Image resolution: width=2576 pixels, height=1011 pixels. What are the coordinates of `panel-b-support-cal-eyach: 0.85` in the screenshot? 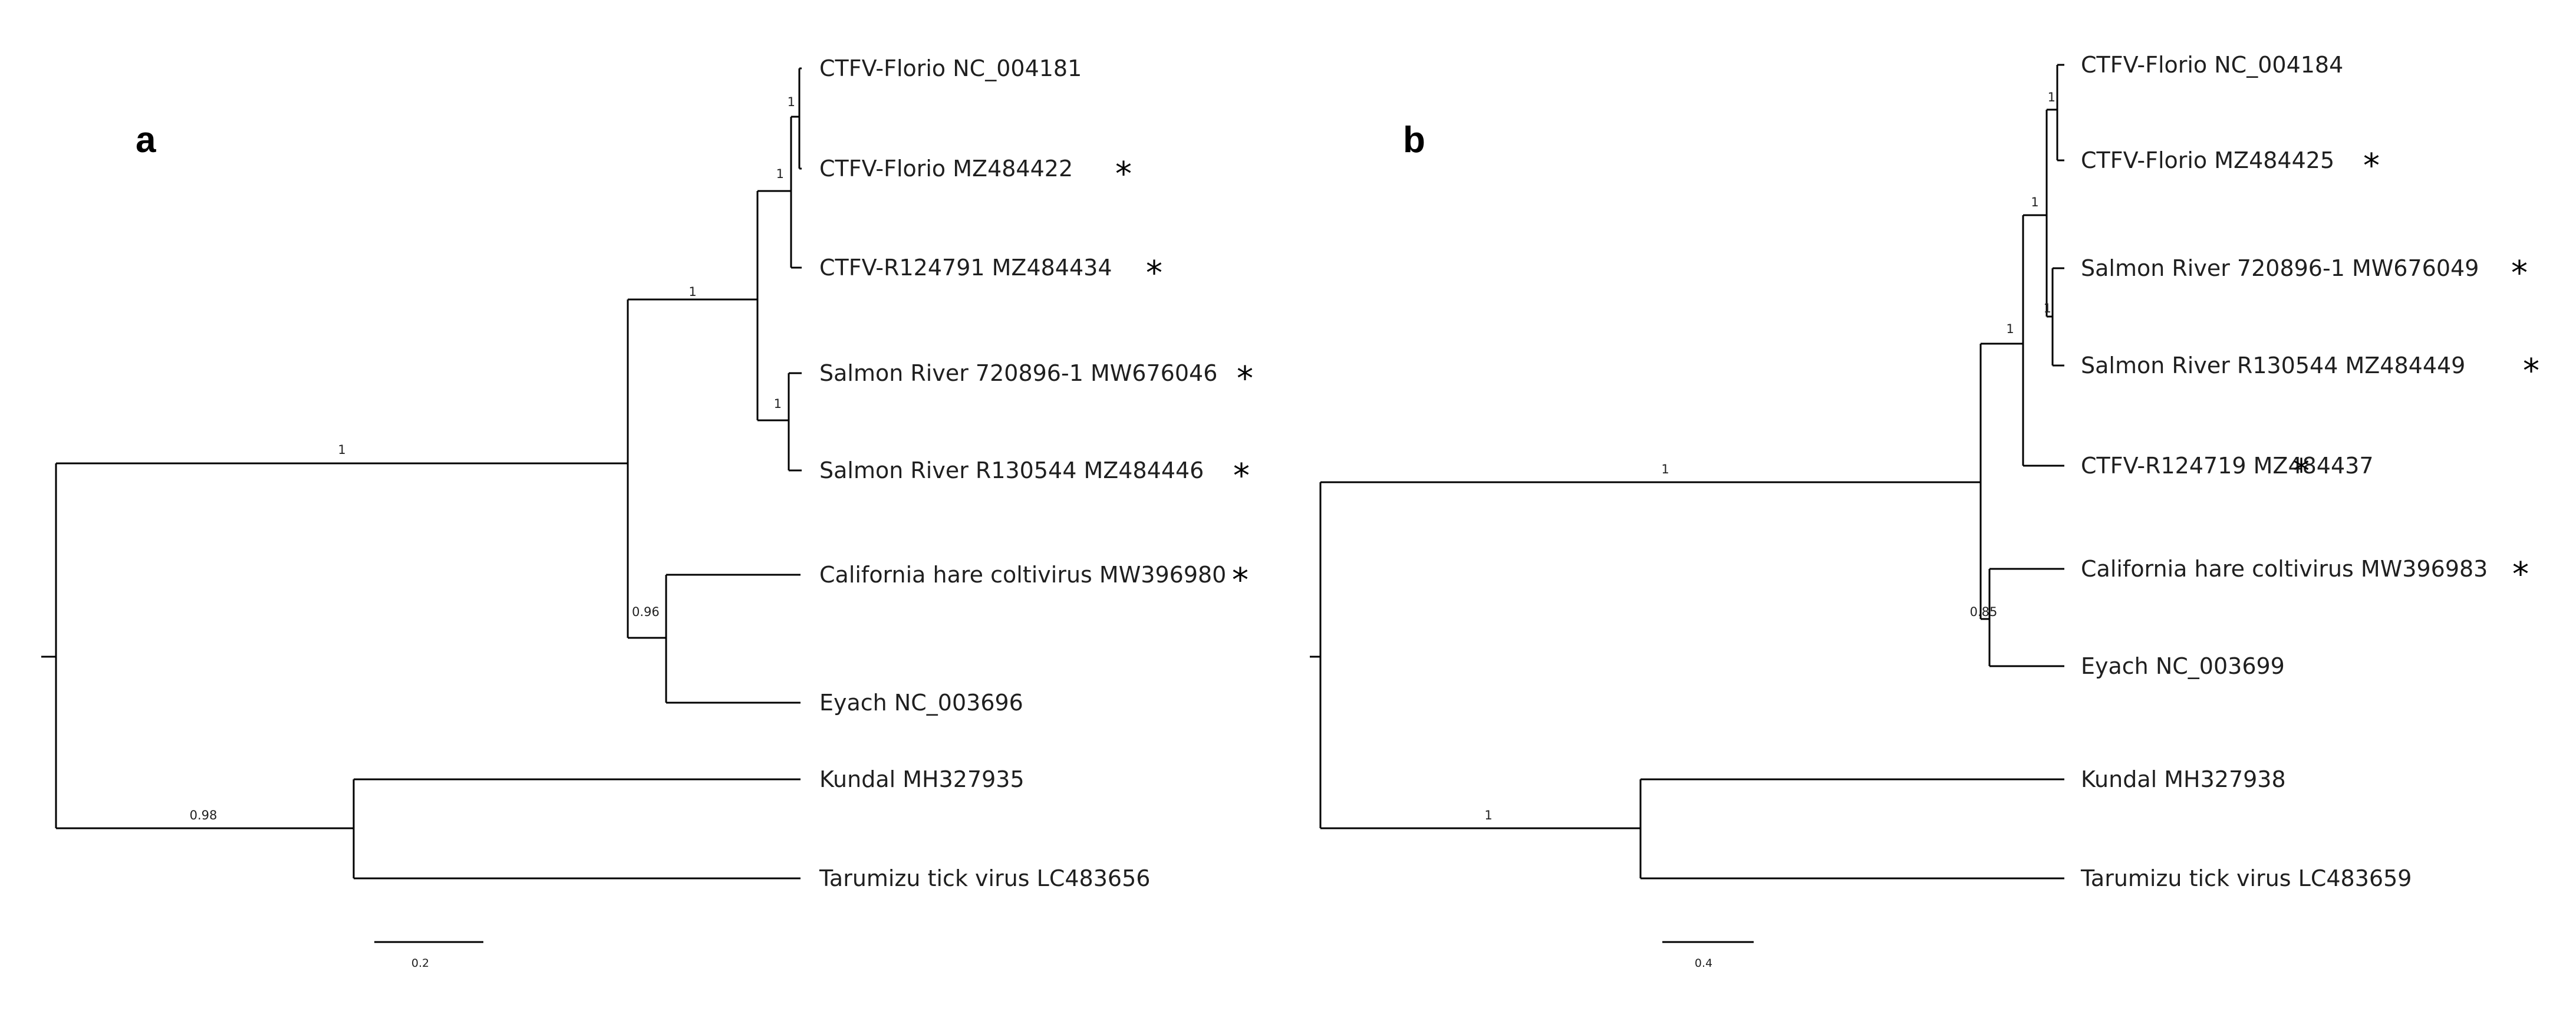 It's located at (1984, 612).